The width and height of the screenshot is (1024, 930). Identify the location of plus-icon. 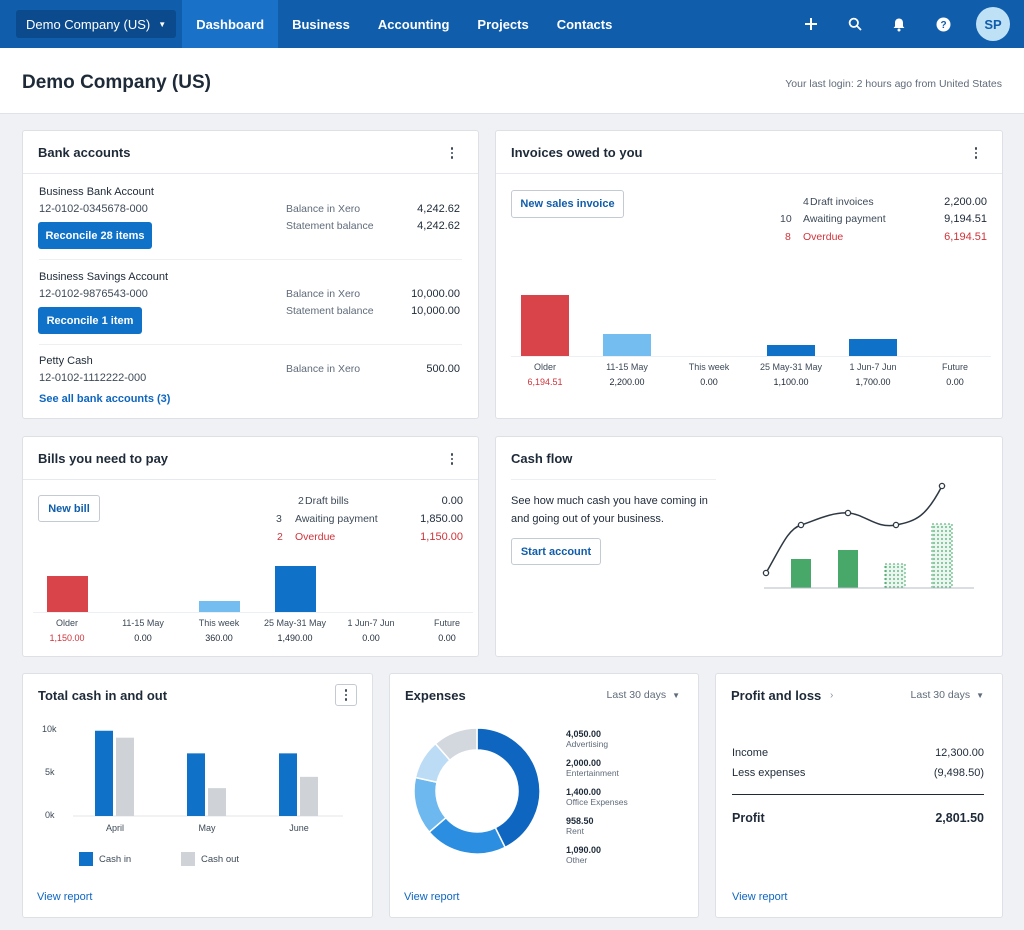
(811, 24).